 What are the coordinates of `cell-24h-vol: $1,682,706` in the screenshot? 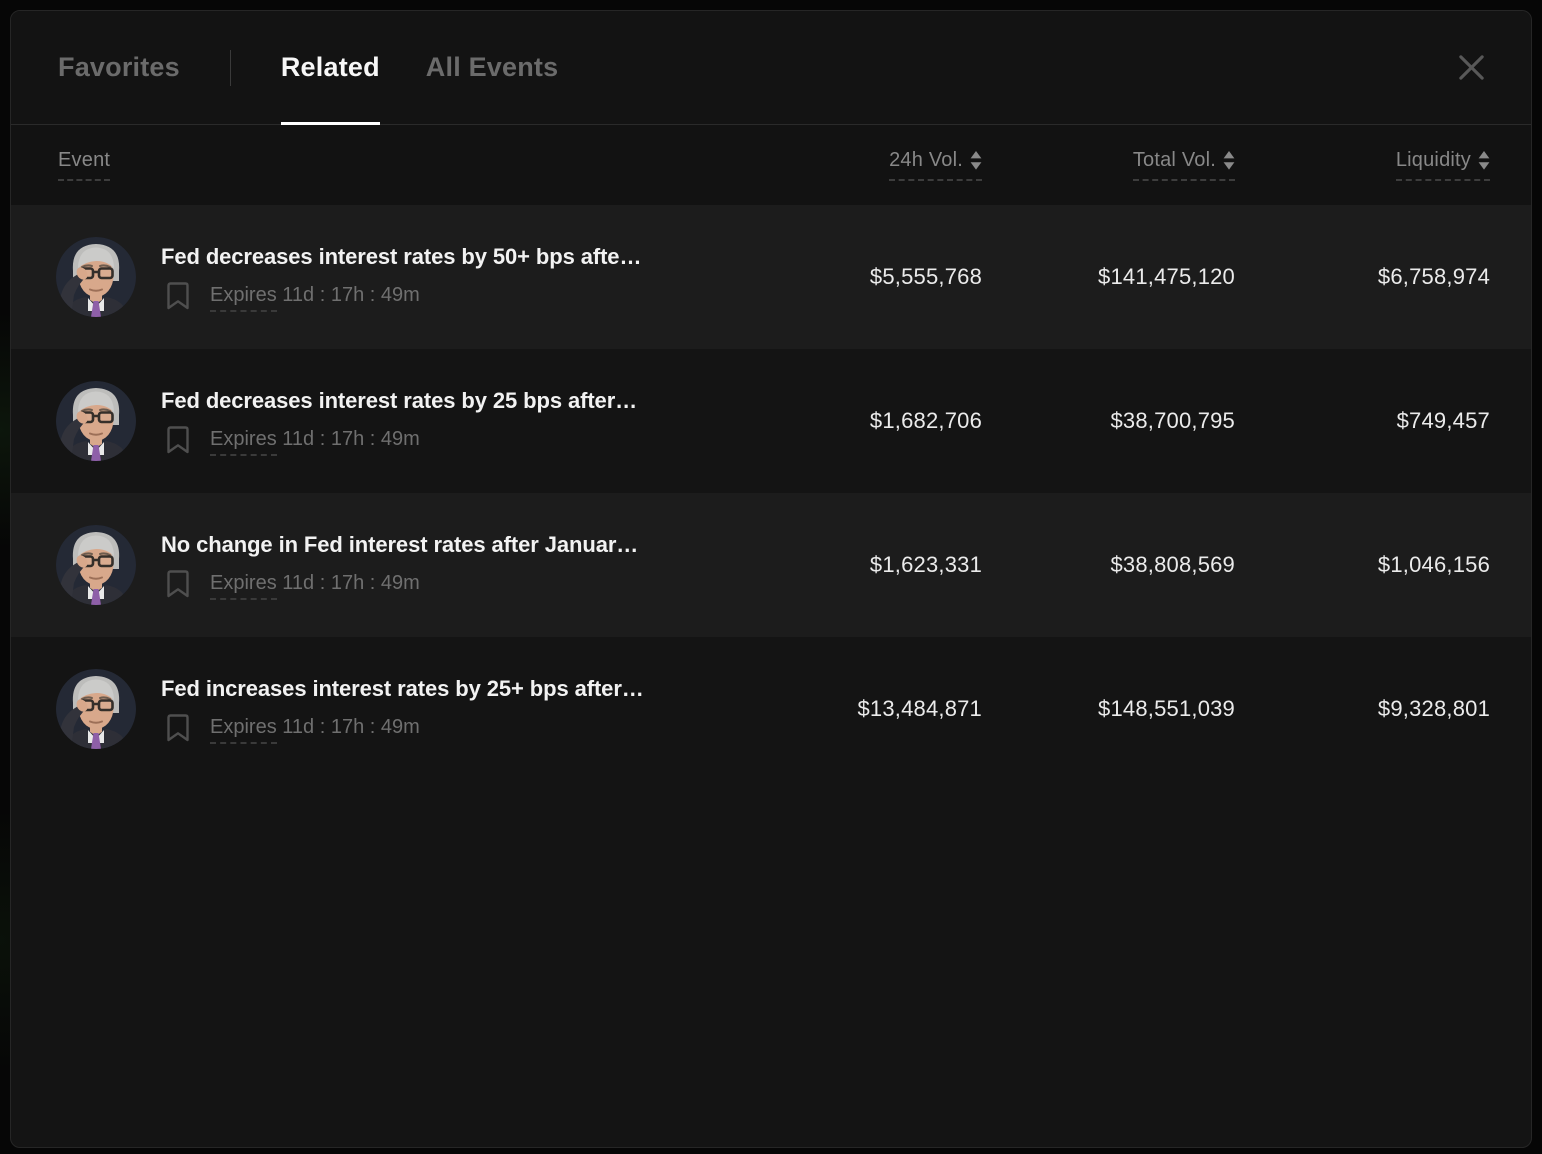 It's located at (925, 420).